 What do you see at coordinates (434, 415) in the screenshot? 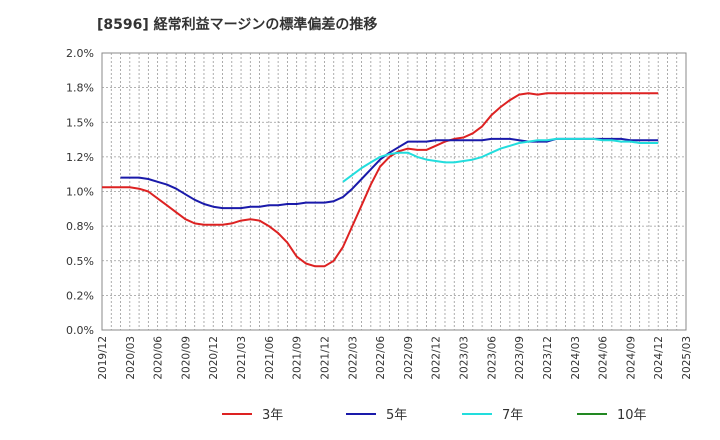
I see `legend: 3年 5年 7年 10年` at bounding box center [434, 415].